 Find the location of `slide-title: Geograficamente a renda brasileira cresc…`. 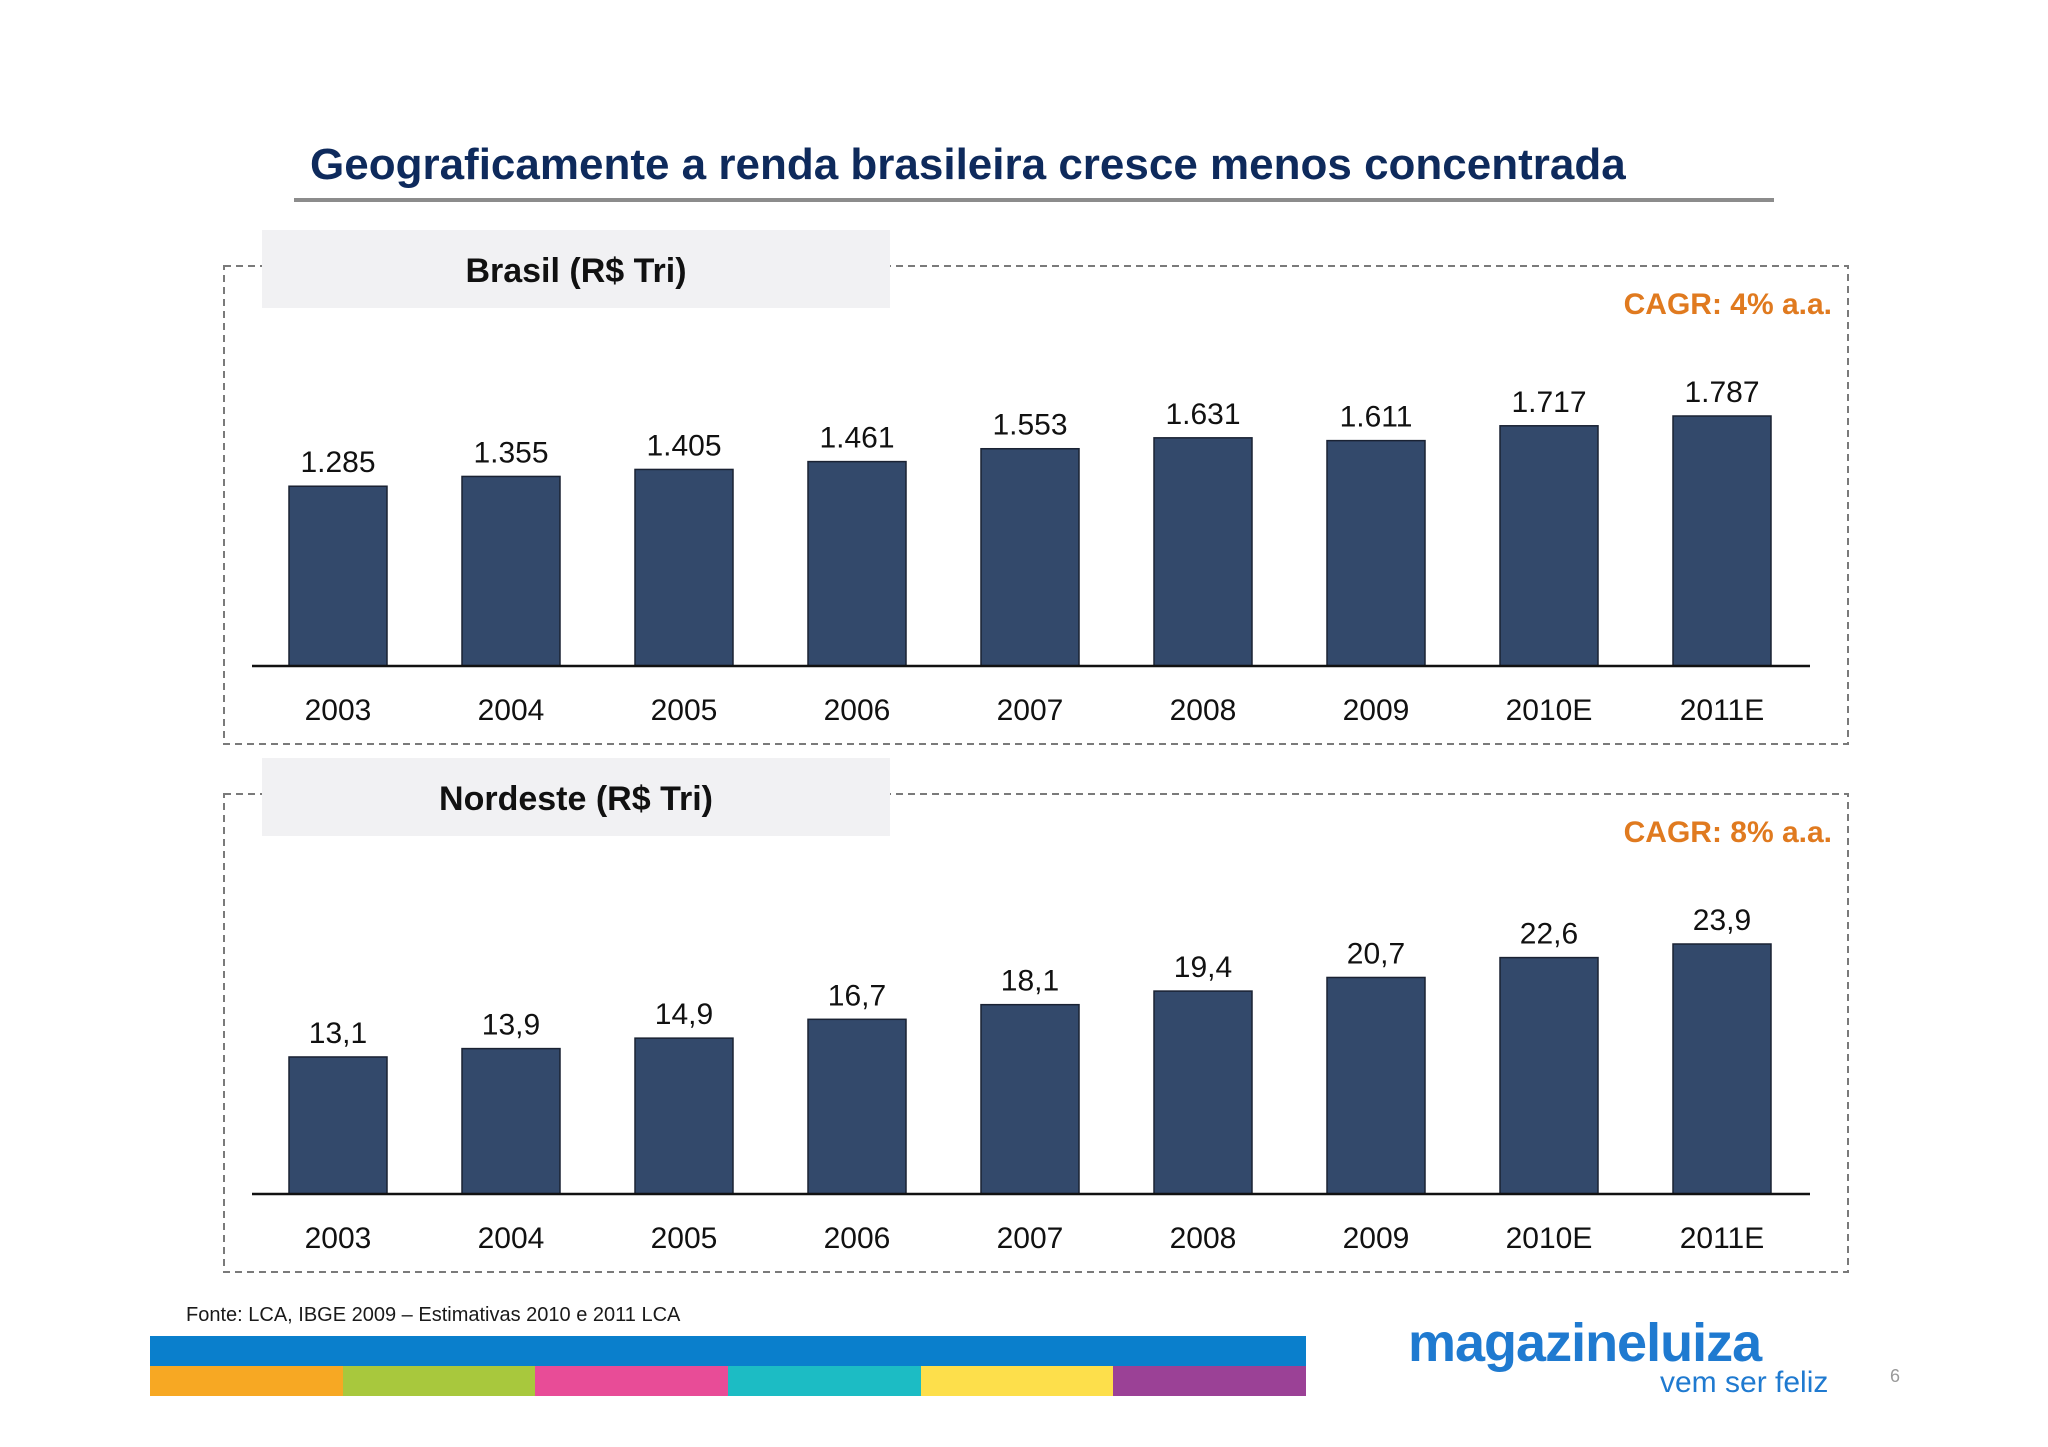

slide-title: Geograficamente a renda brasileira cresc… is located at coordinates (968, 164).